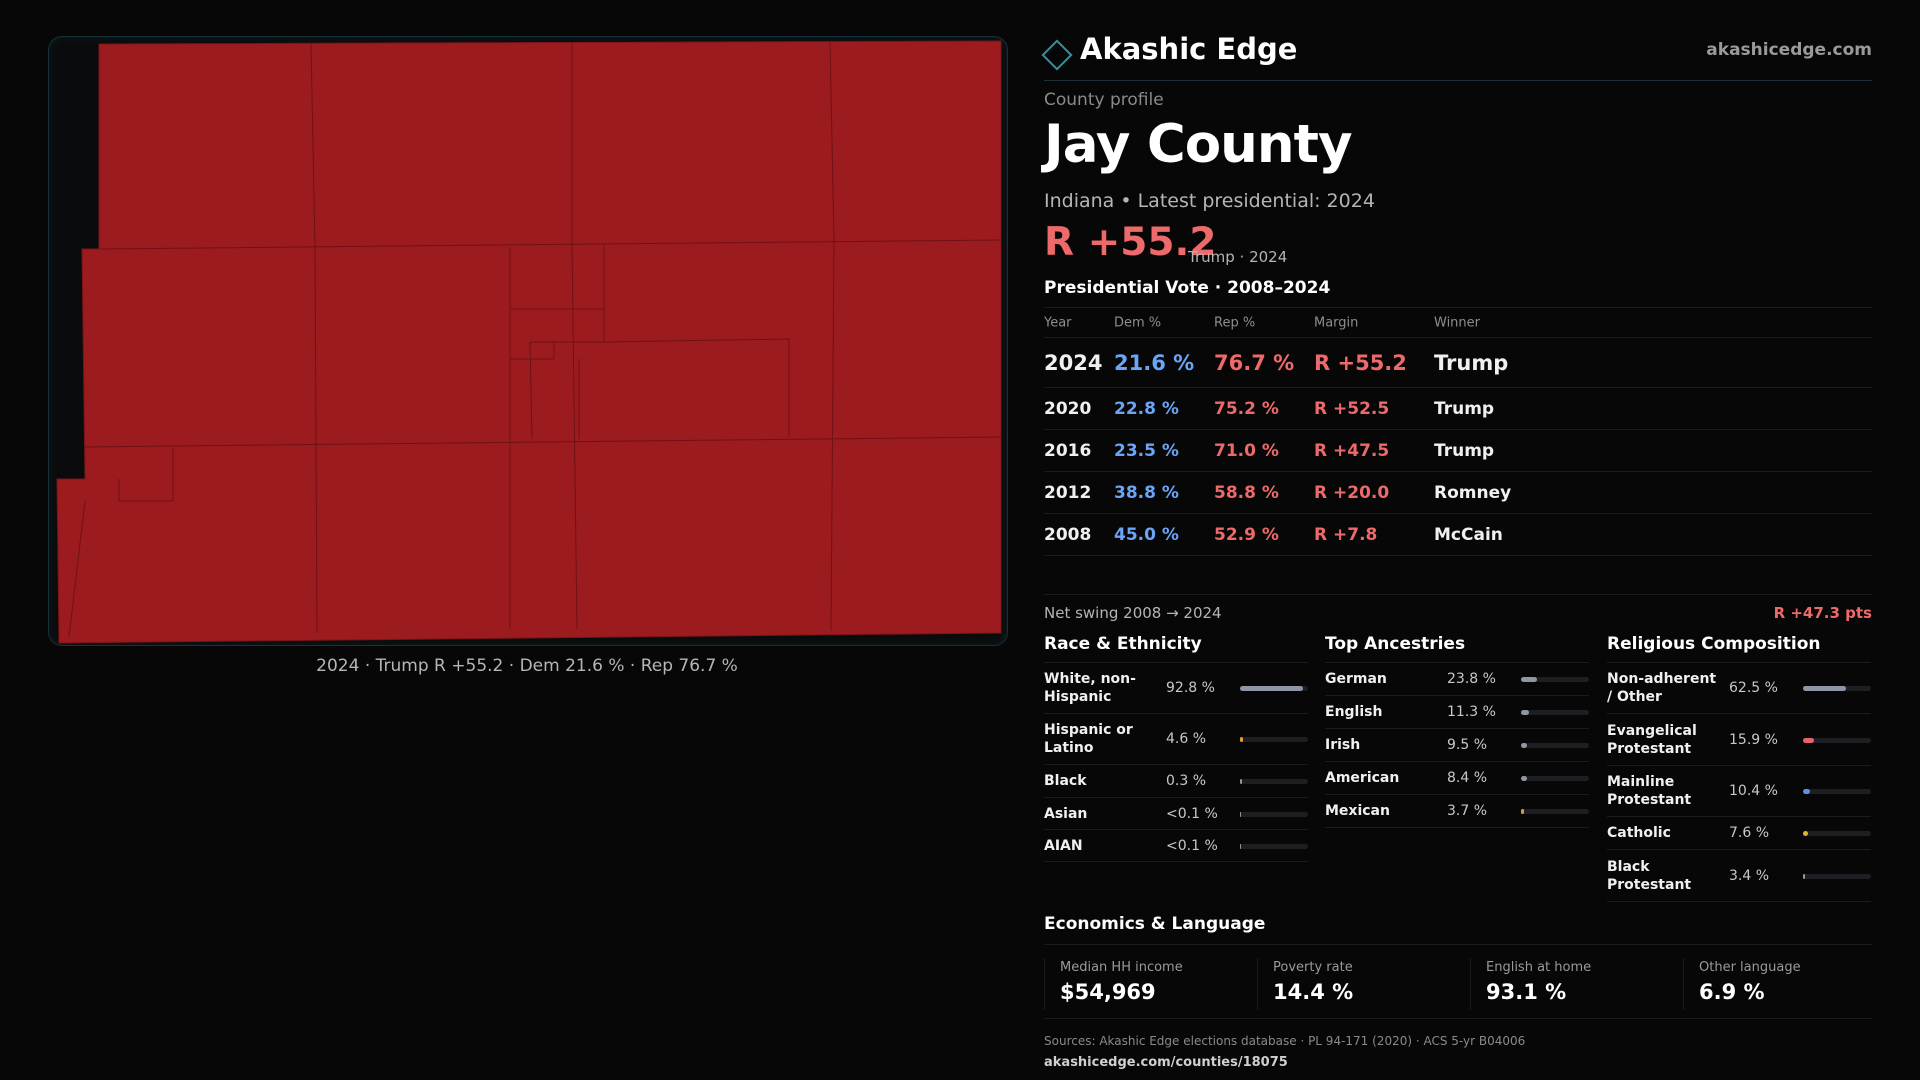 The height and width of the screenshot is (1080, 1920). Describe the element at coordinates (1090, 688) in the screenshot. I see `item-label: White, non-Hispanic` at that location.